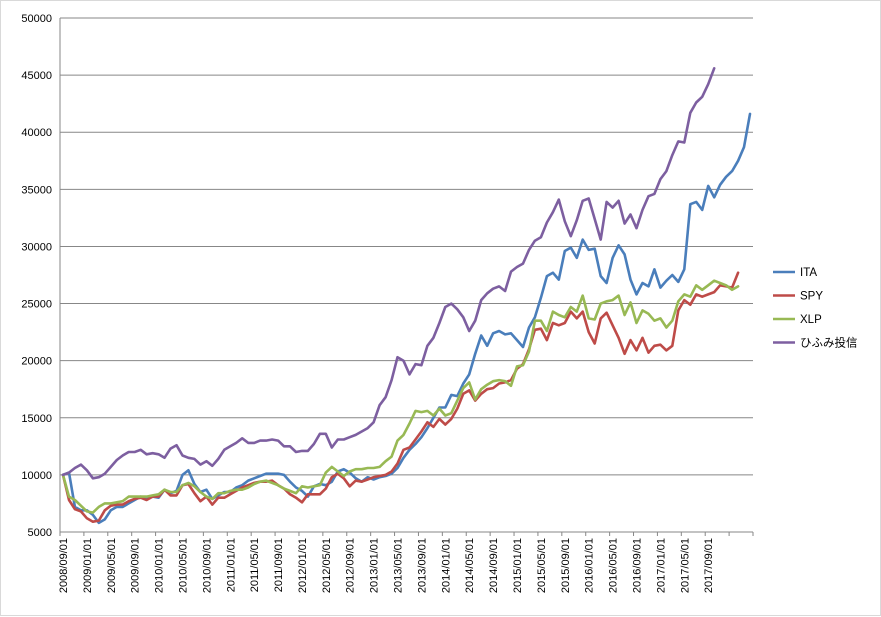 The width and height of the screenshot is (881, 617). What do you see at coordinates (494, 565) in the screenshot?
I see `x-tick-label: 2014/09/01` at bounding box center [494, 565].